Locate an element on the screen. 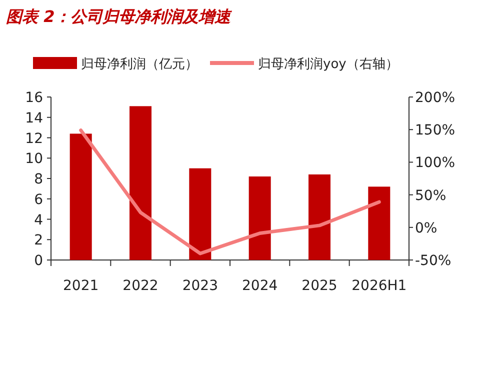 This screenshot has height=372, width=488. x-tick-label: 2024 is located at coordinates (260, 286).